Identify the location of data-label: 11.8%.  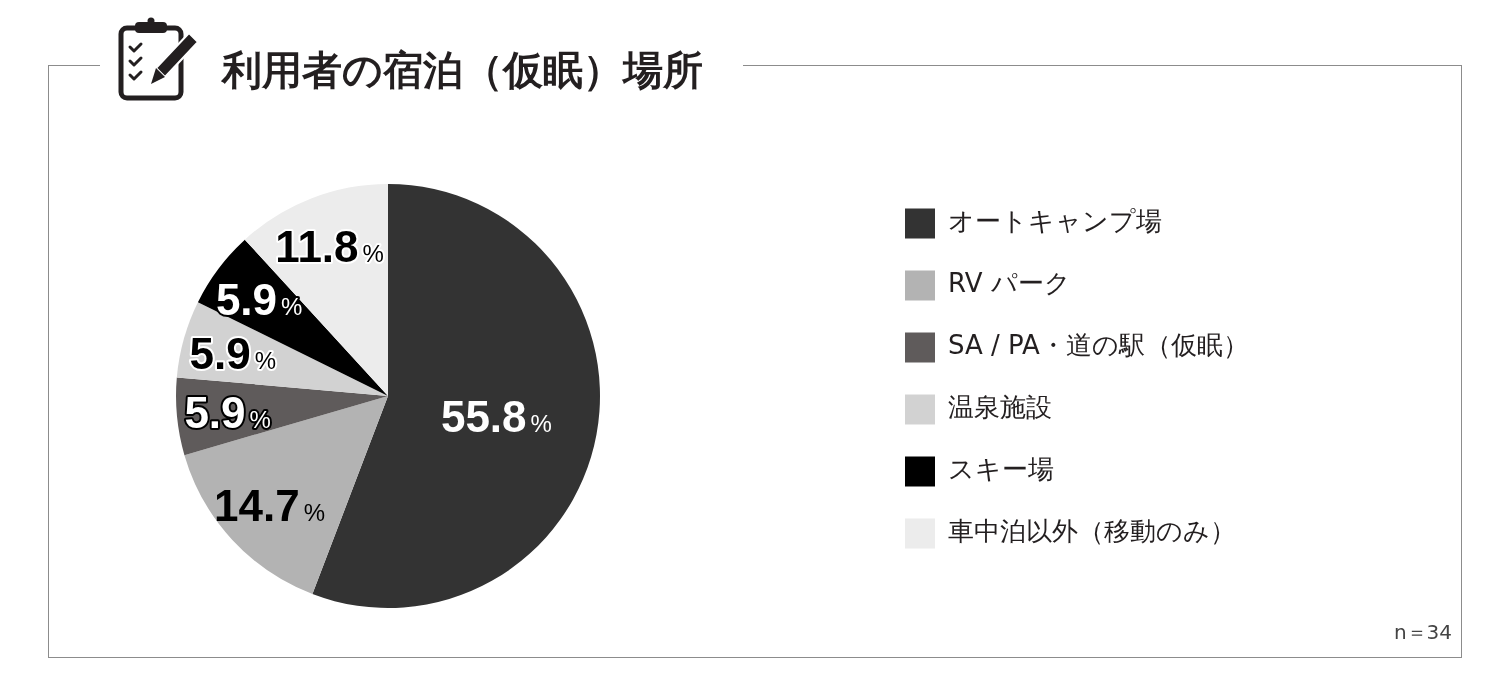
(329, 246).